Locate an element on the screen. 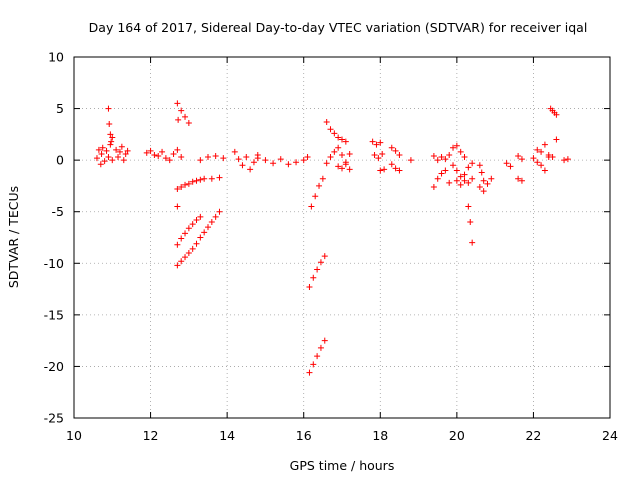 The width and height of the screenshot is (640, 480). series-cluster-c01 is located at coordinates (104, 154).